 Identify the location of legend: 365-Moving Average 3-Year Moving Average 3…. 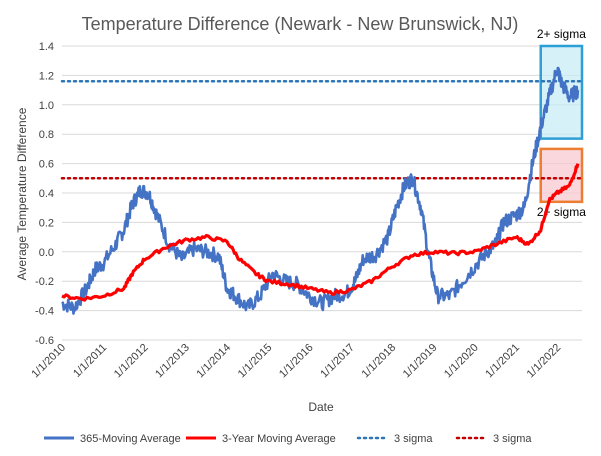
(288, 439).